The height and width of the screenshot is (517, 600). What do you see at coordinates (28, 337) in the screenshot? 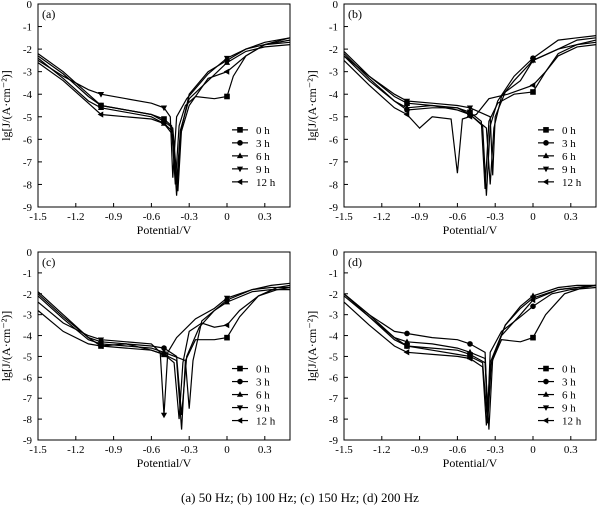
I see `y-tick-label: -4` at bounding box center [28, 337].